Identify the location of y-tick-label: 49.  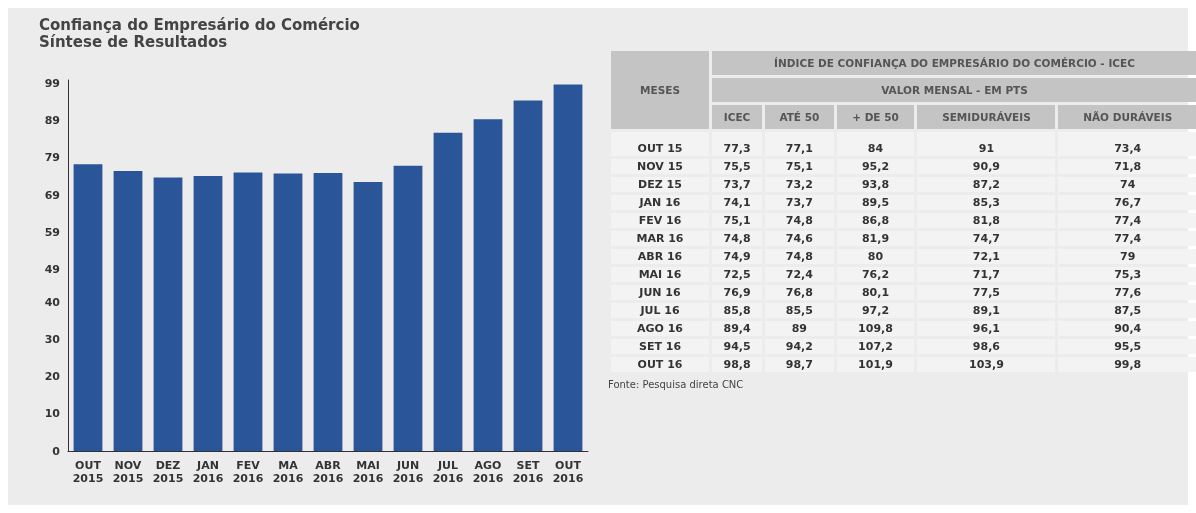
(52, 269).